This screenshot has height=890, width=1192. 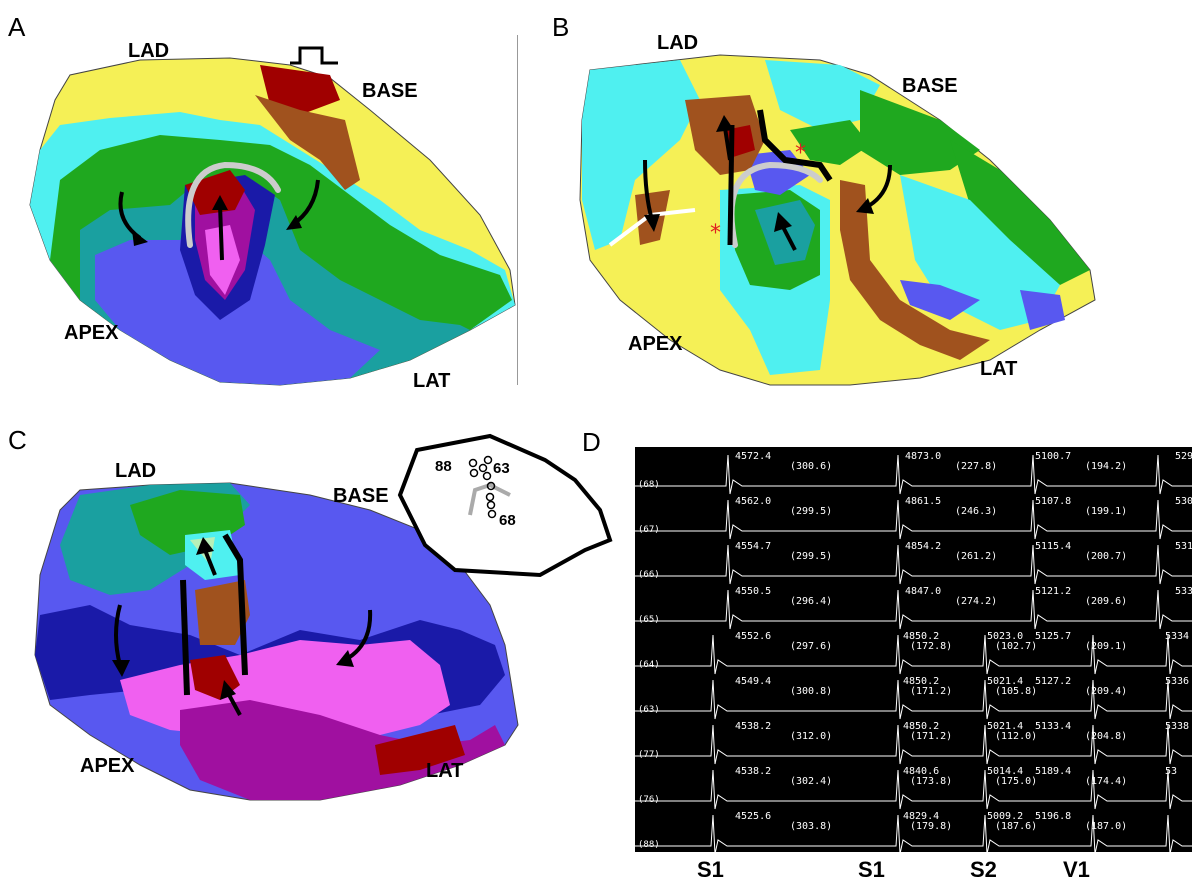 What do you see at coordinates (1106, 466) in the screenshot?
I see `ecg-annotation: (194.2)` at bounding box center [1106, 466].